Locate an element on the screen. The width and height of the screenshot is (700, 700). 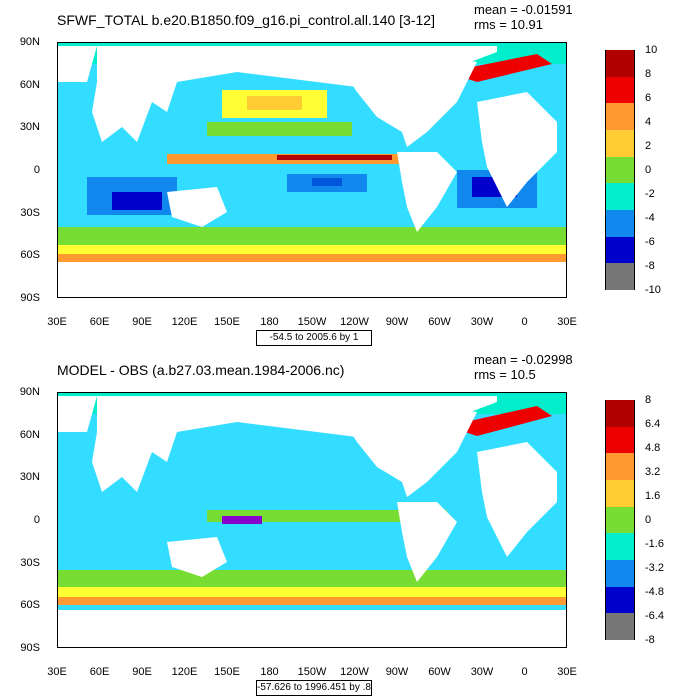
north-pacific-green is located at coordinates (279, 129).